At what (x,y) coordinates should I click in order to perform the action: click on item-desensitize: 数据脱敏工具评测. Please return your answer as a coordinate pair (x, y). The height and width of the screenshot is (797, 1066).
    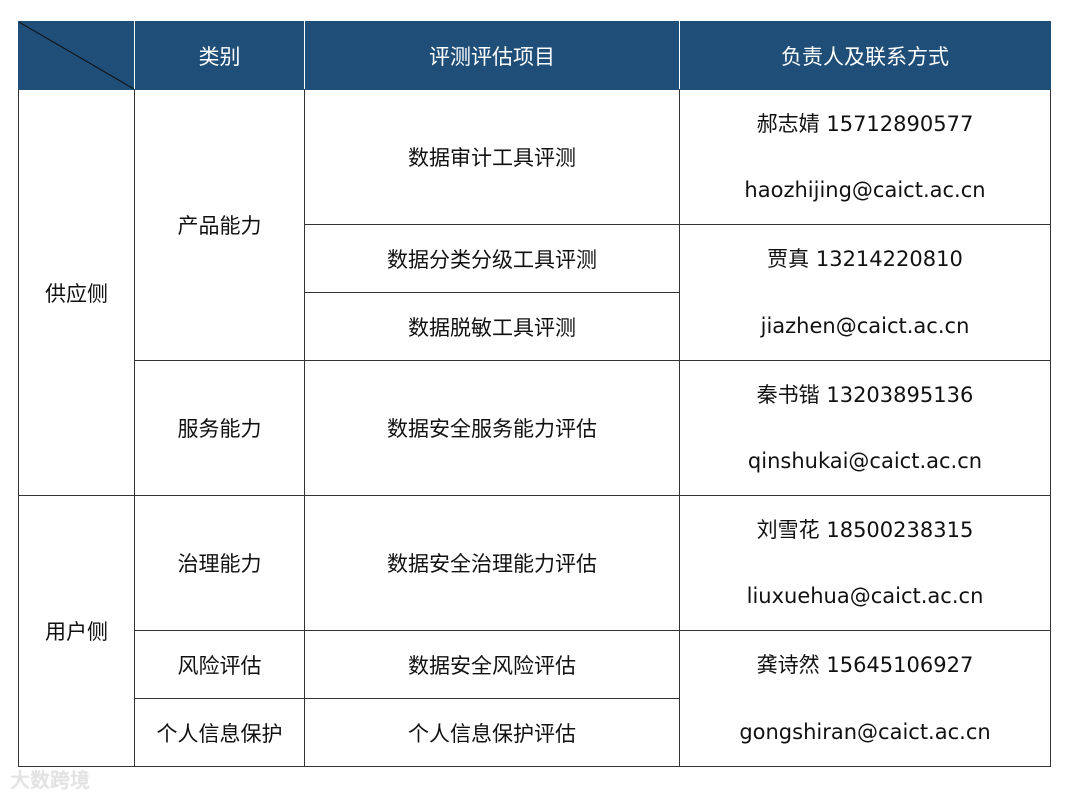
    Looking at the image, I should click on (492, 326).